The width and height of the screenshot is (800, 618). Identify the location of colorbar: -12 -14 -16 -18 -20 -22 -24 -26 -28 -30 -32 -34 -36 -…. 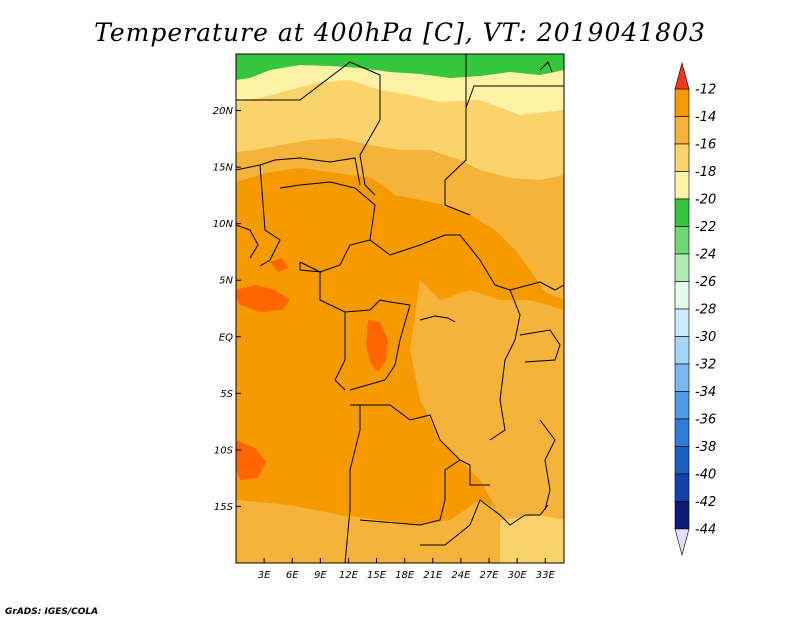
(695, 309).